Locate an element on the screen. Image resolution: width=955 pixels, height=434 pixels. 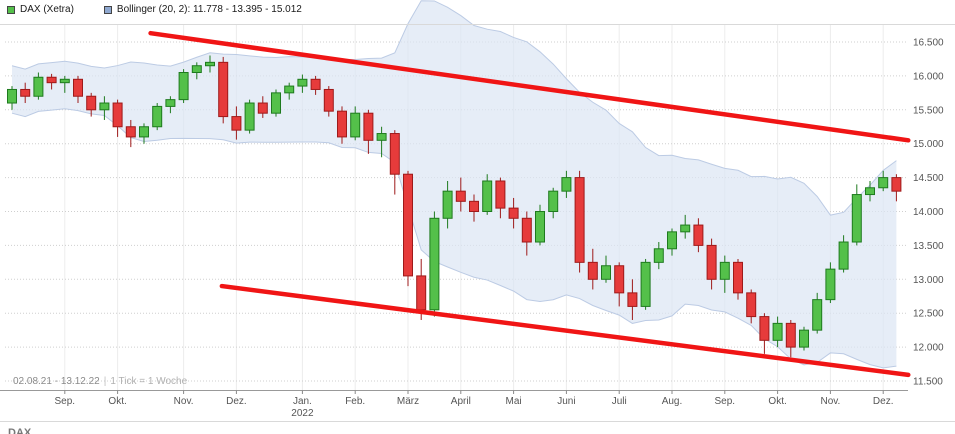
y-axis-label: 16.000 is located at coordinates (928, 76).